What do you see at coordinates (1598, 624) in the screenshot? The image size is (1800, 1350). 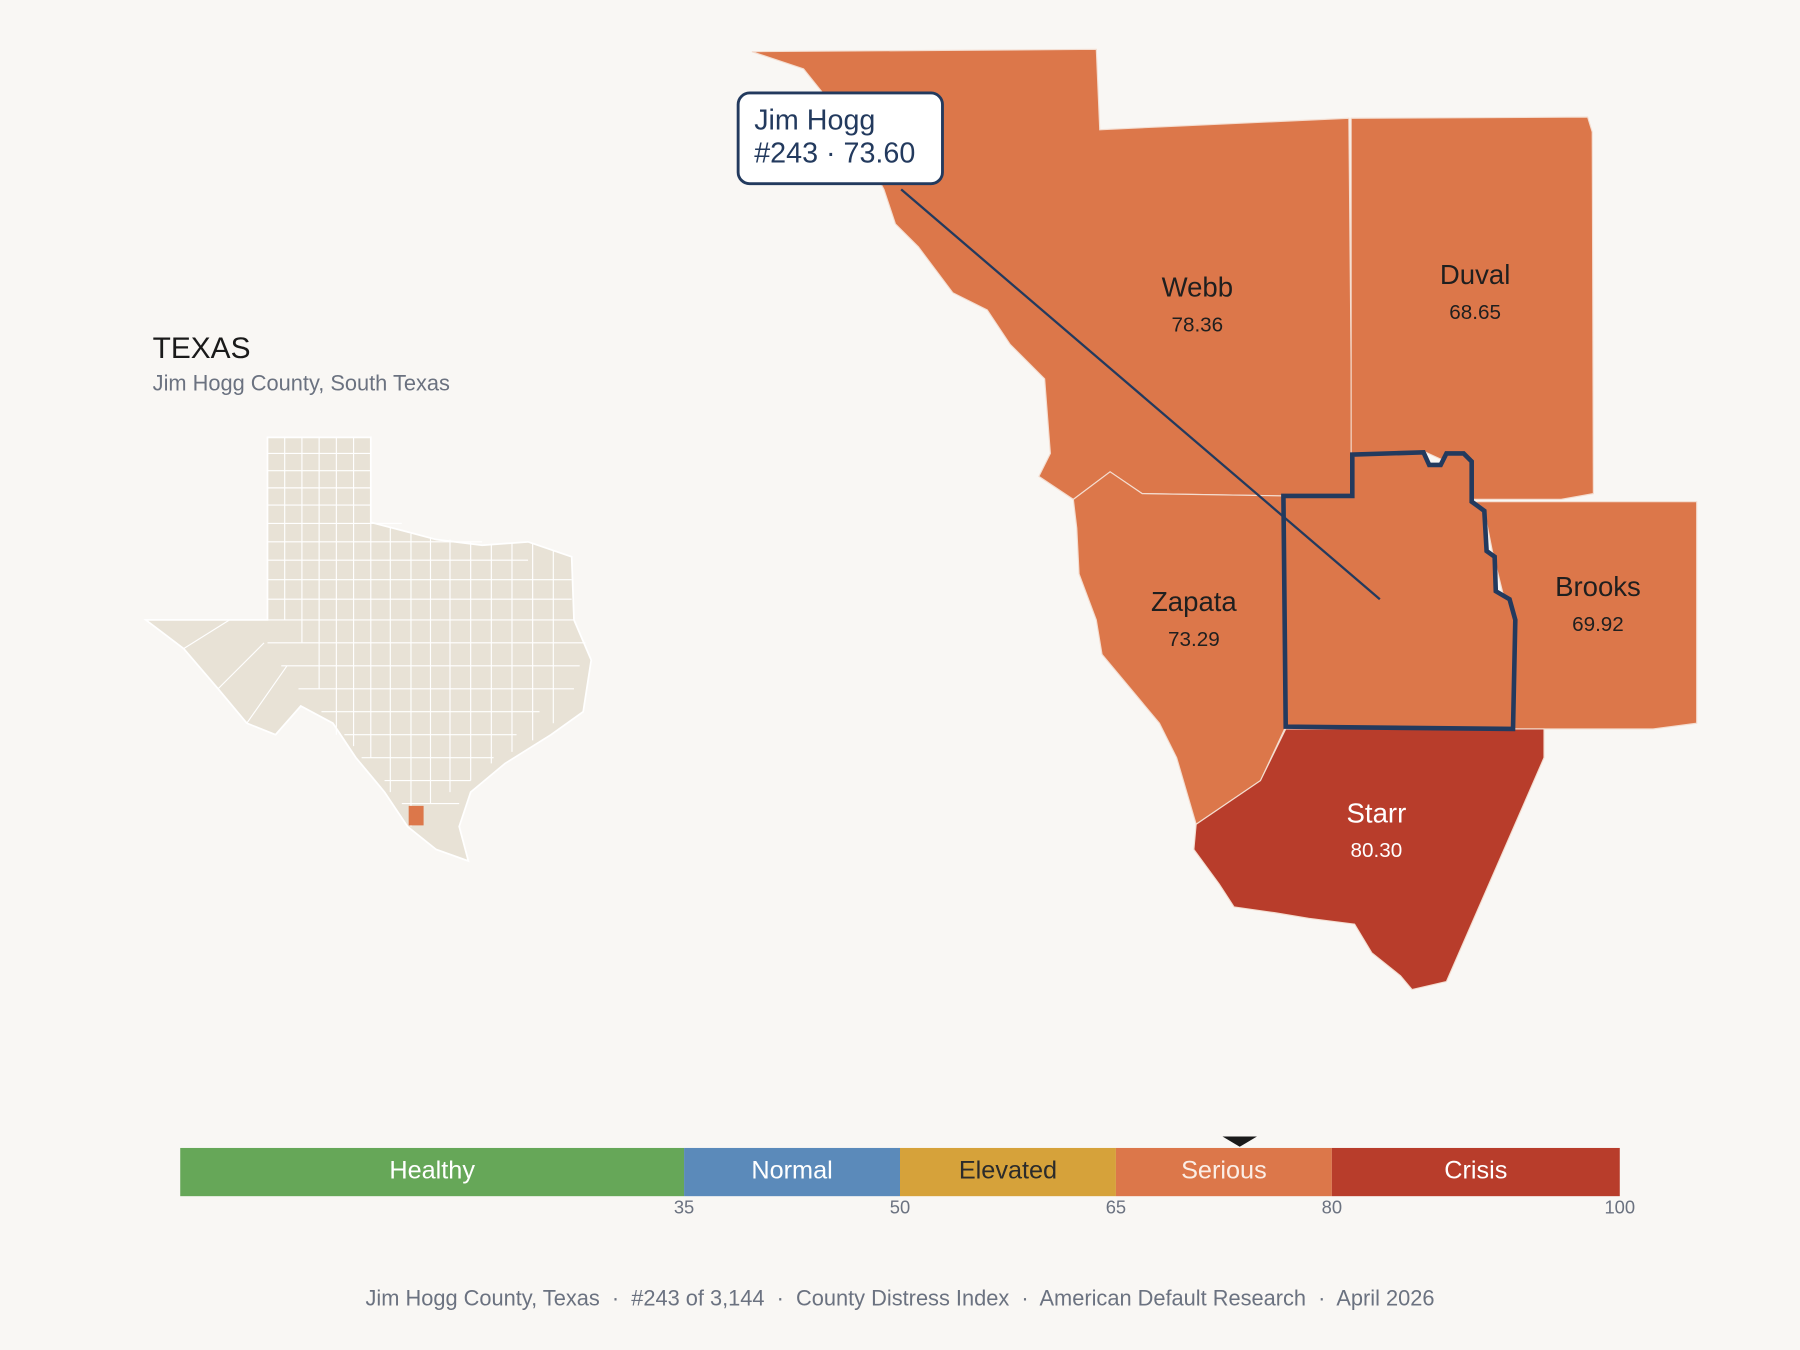 I see `county-value: 69.92` at bounding box center [1598, 624].